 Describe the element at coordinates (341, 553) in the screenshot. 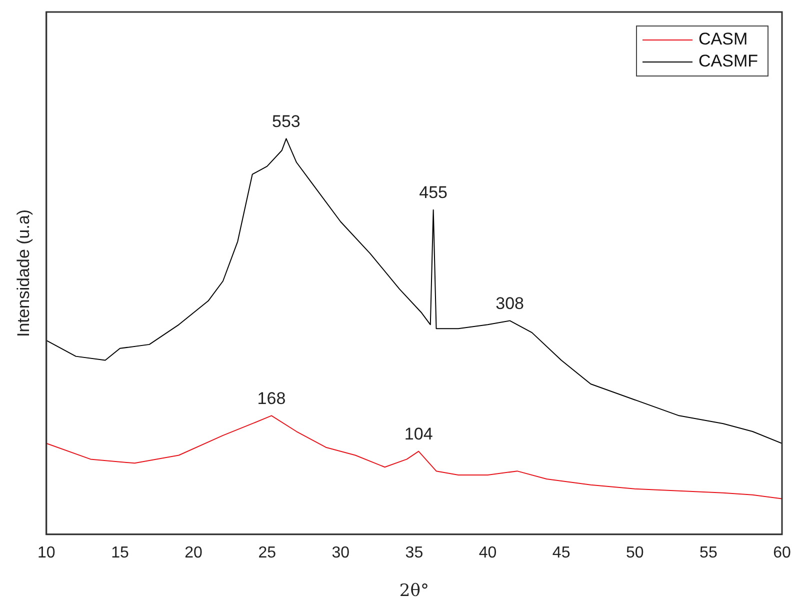

I see `x-tick-label: 30` at that location.